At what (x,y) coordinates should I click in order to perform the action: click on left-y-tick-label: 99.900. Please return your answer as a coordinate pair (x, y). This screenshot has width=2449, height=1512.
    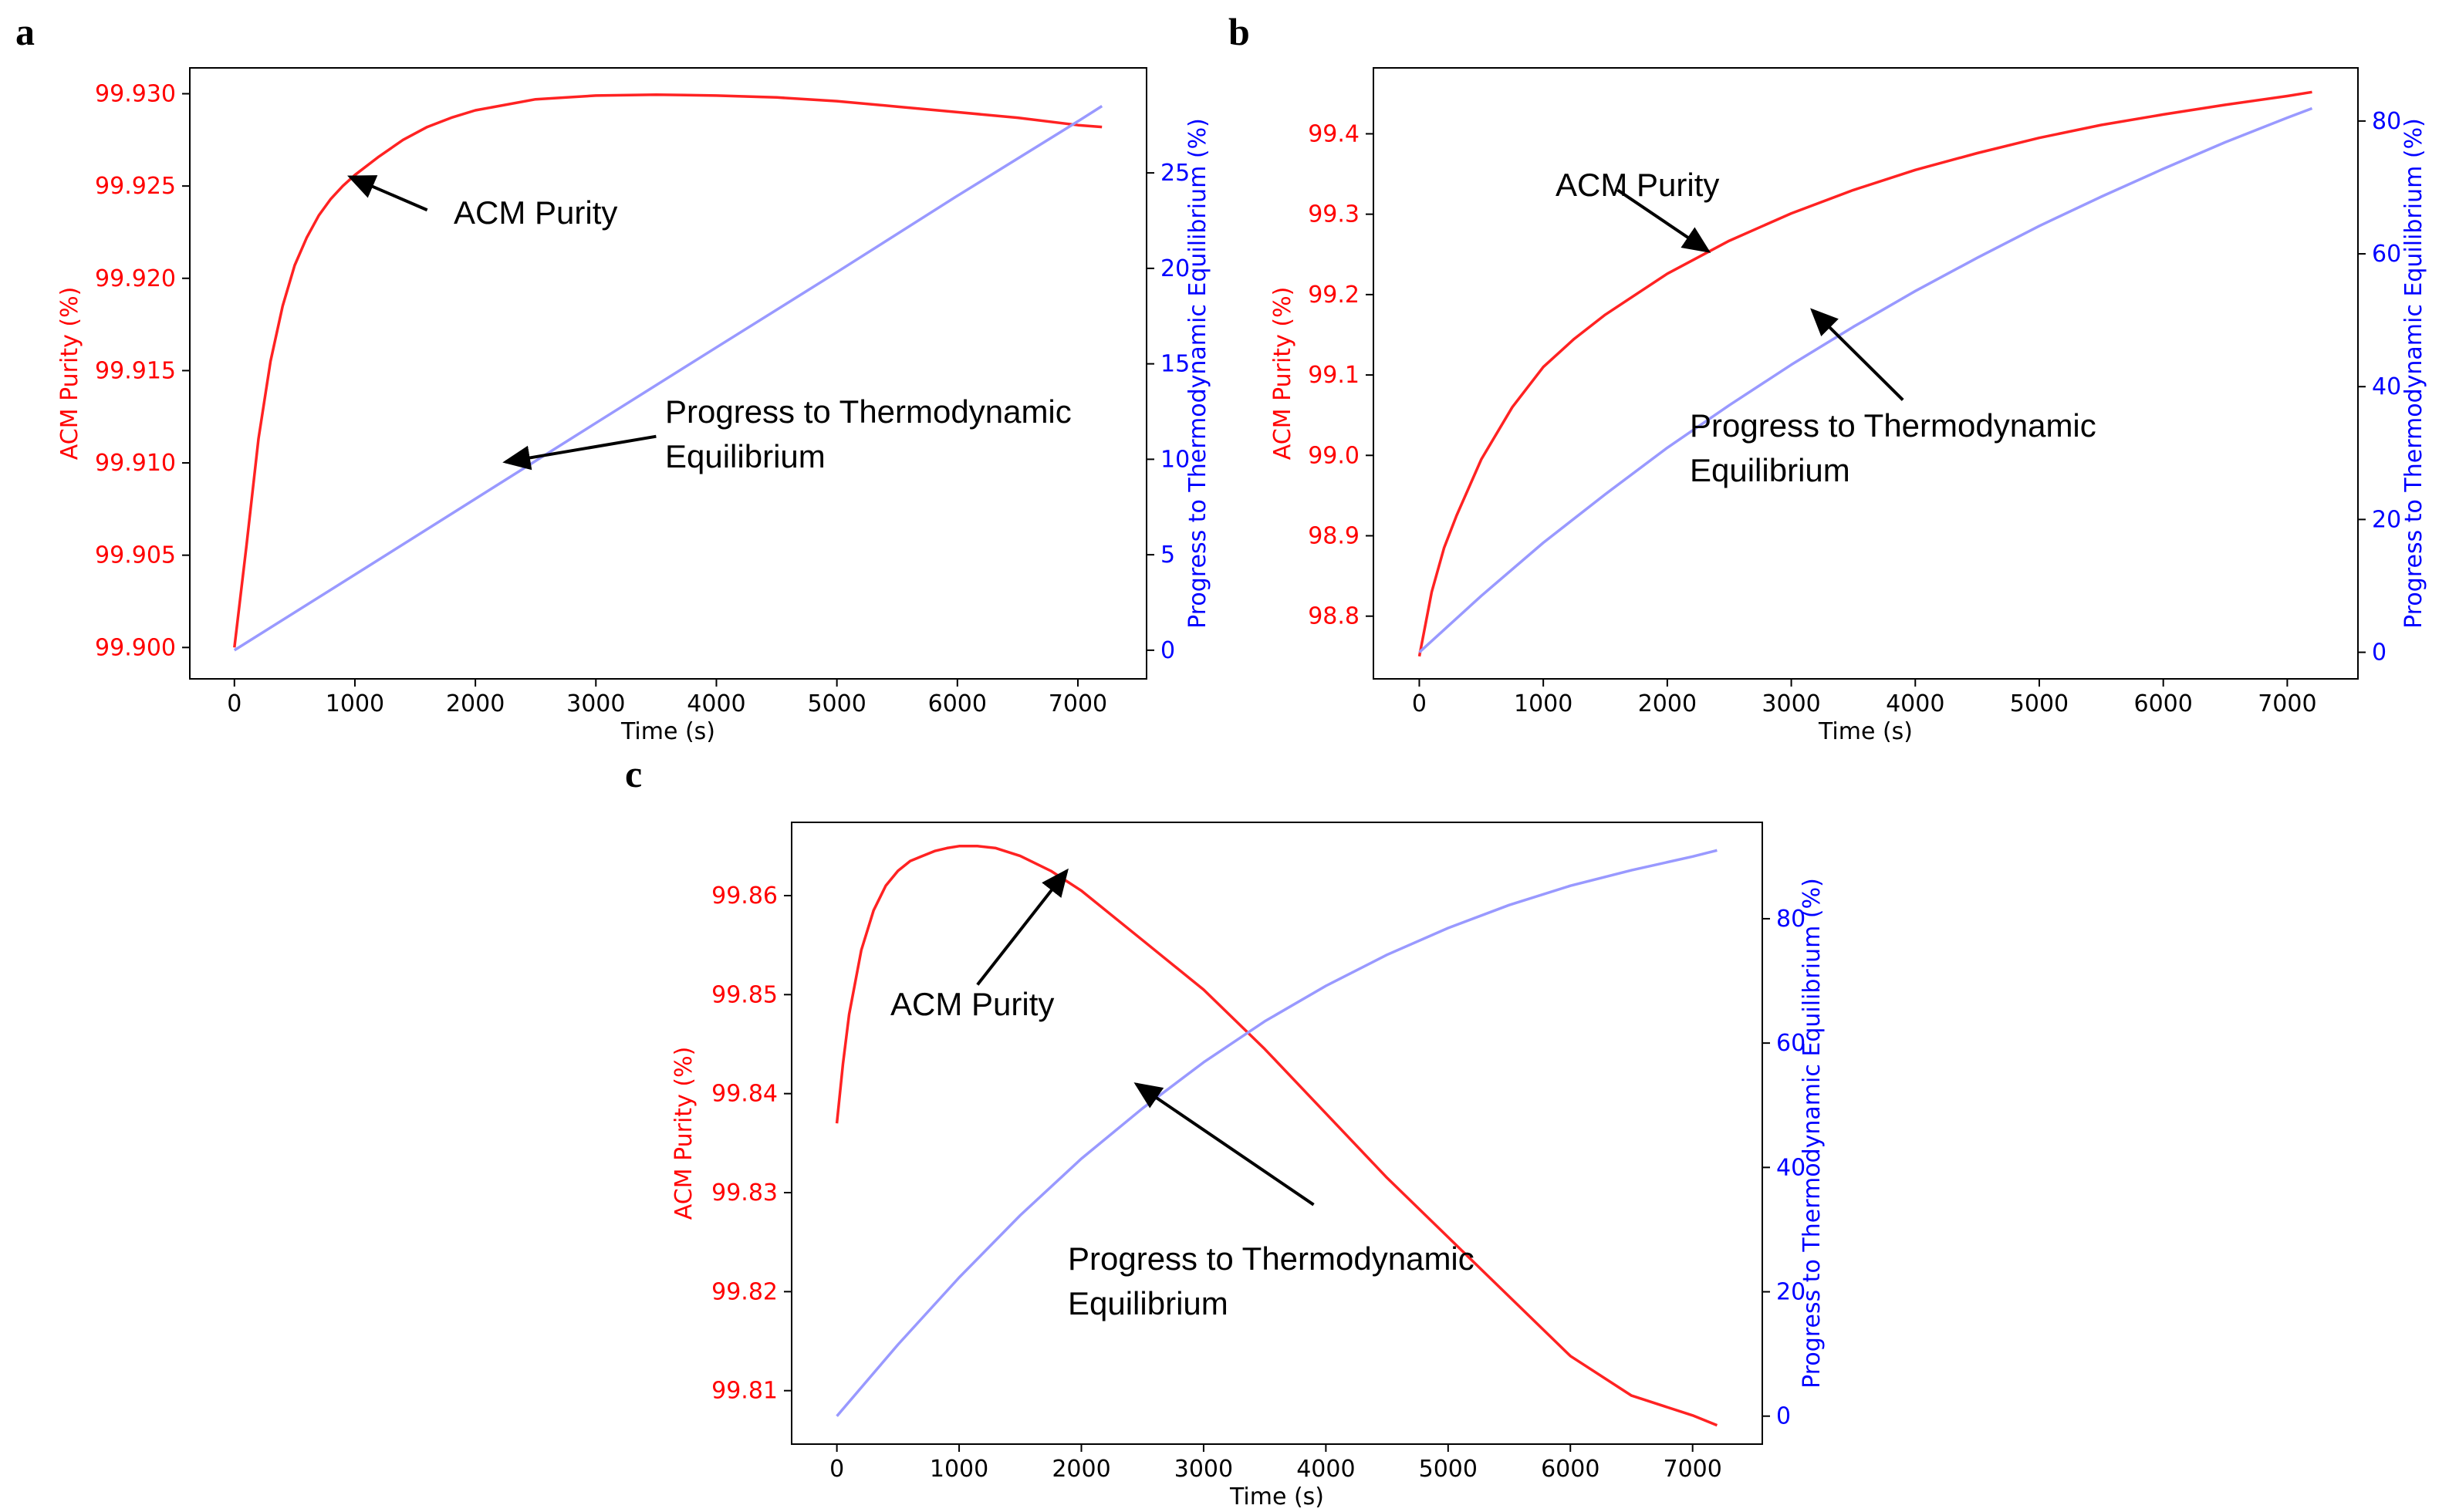
    Looking at the image, I should click on (135, 647).